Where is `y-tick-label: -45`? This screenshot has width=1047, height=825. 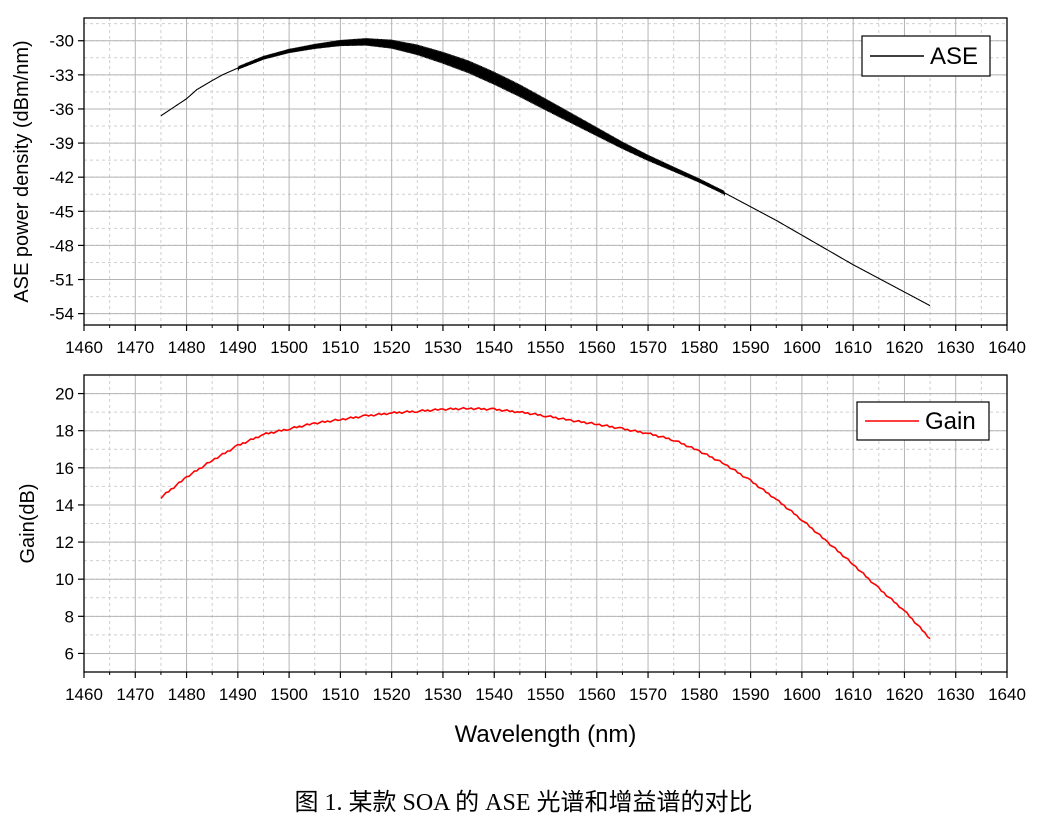 y-tick-label: -45 is located at coordinates (61, 211).